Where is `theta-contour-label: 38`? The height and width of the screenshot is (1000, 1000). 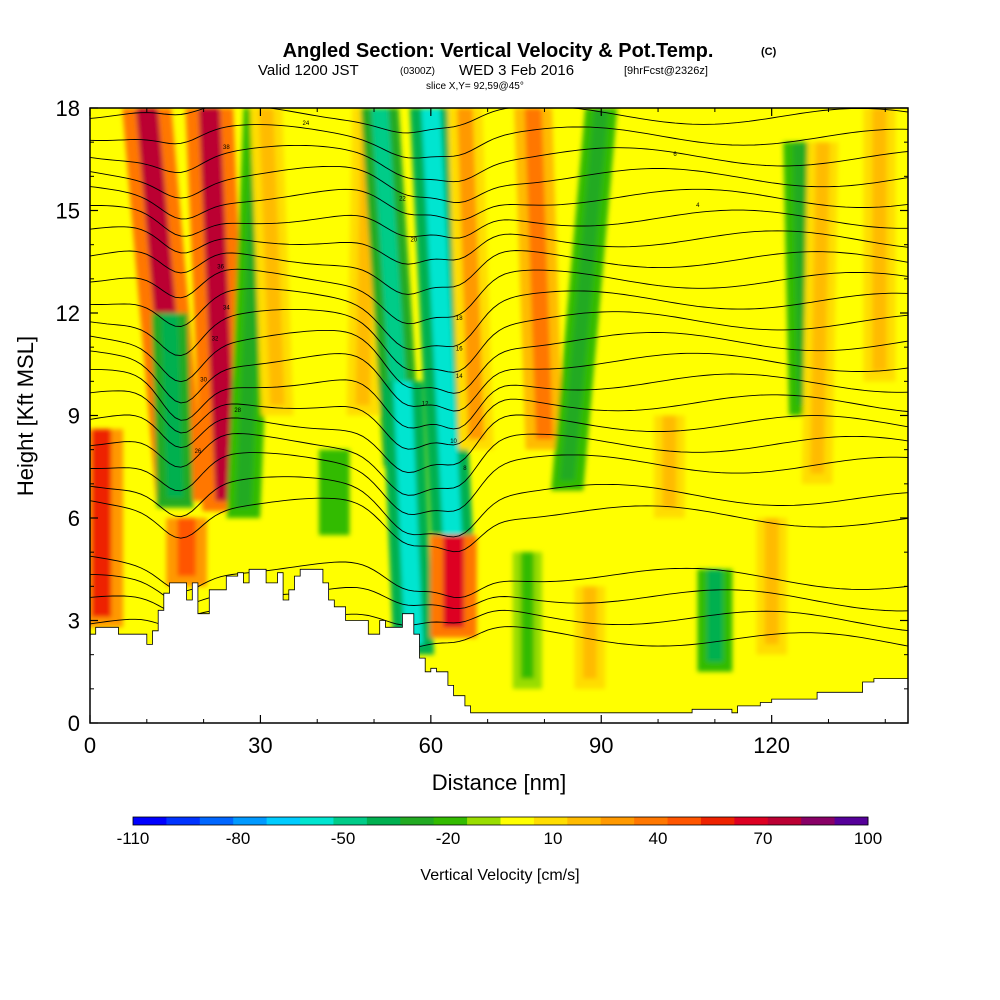
theta-contour-label: 38 is located at coordinates (226, 148).